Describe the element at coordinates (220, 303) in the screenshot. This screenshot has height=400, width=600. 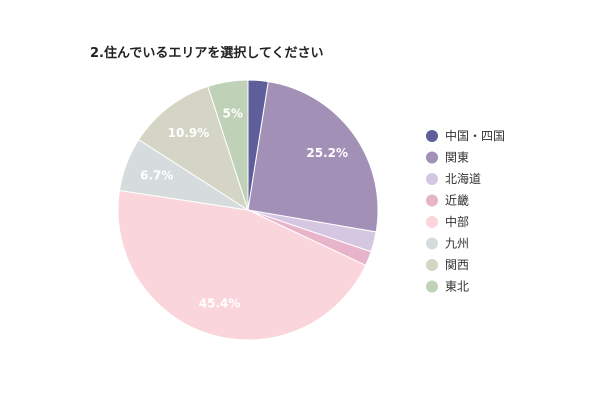
I see `slice-value-label-5: 45.4%` at that location.